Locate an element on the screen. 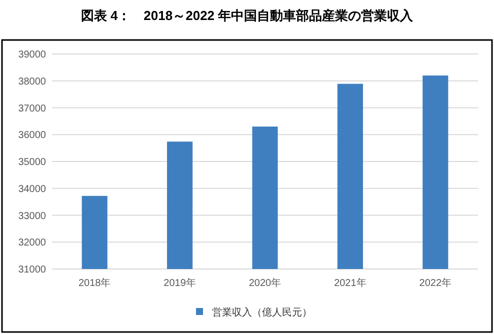  y-tick-label: 36000 is located at coordinates (32, 136).